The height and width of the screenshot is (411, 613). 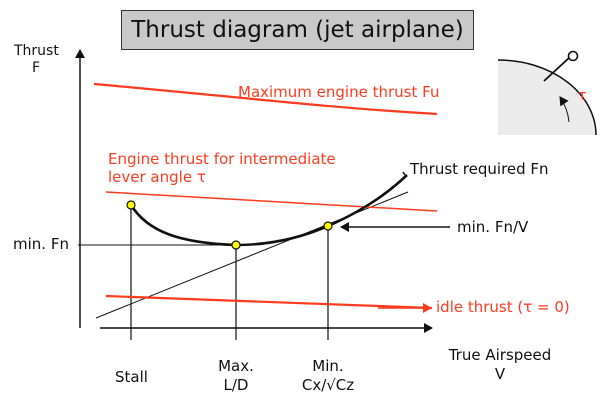 What do you see at coordinates (36, 68) in the screenshot?
I see `y-axis-label-line2: F` at bounding box center [36, 68].